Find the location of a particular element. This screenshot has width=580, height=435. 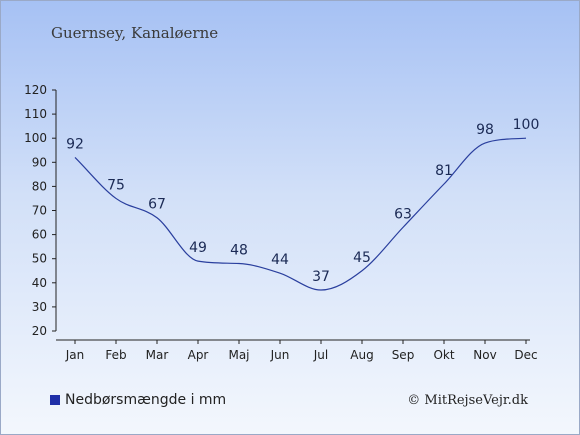

y-tick-label: 30 is located at coordinates (39, 307).